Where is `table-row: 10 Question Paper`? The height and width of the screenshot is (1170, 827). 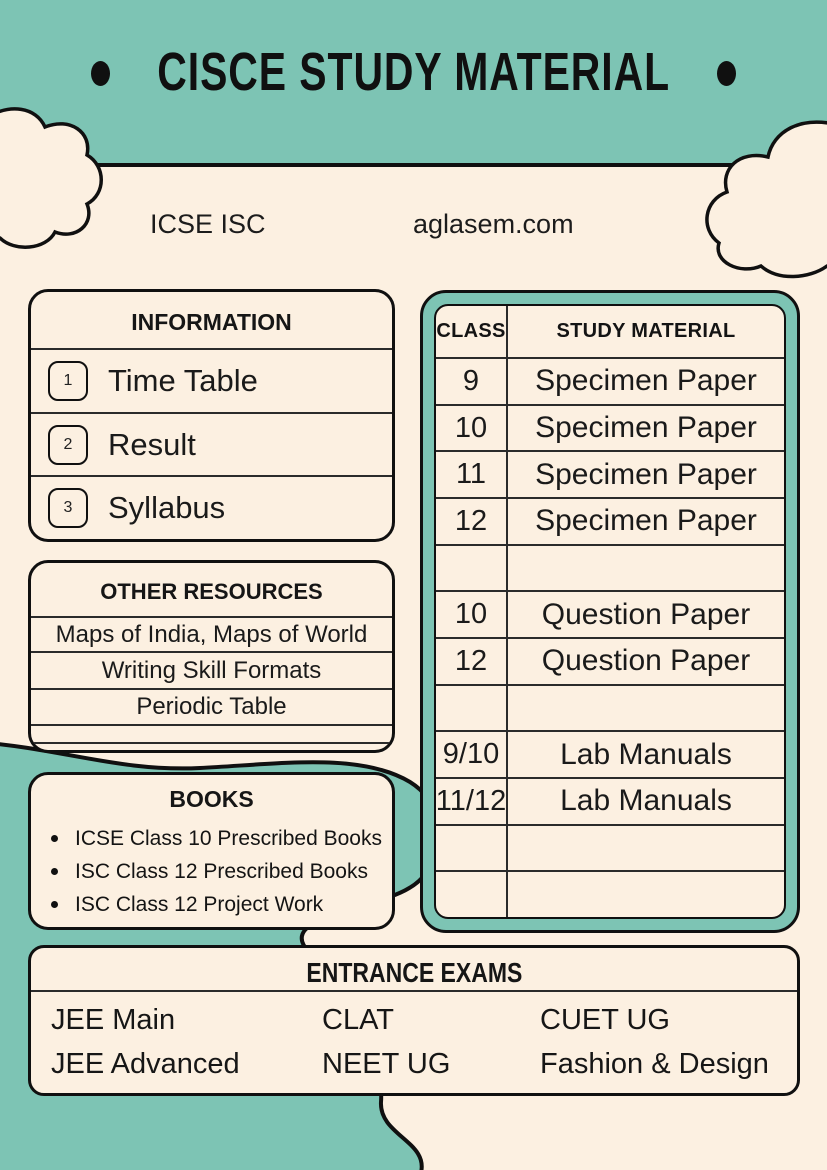
table-row: 10 Question Paper is located at coordinates (610, 614).